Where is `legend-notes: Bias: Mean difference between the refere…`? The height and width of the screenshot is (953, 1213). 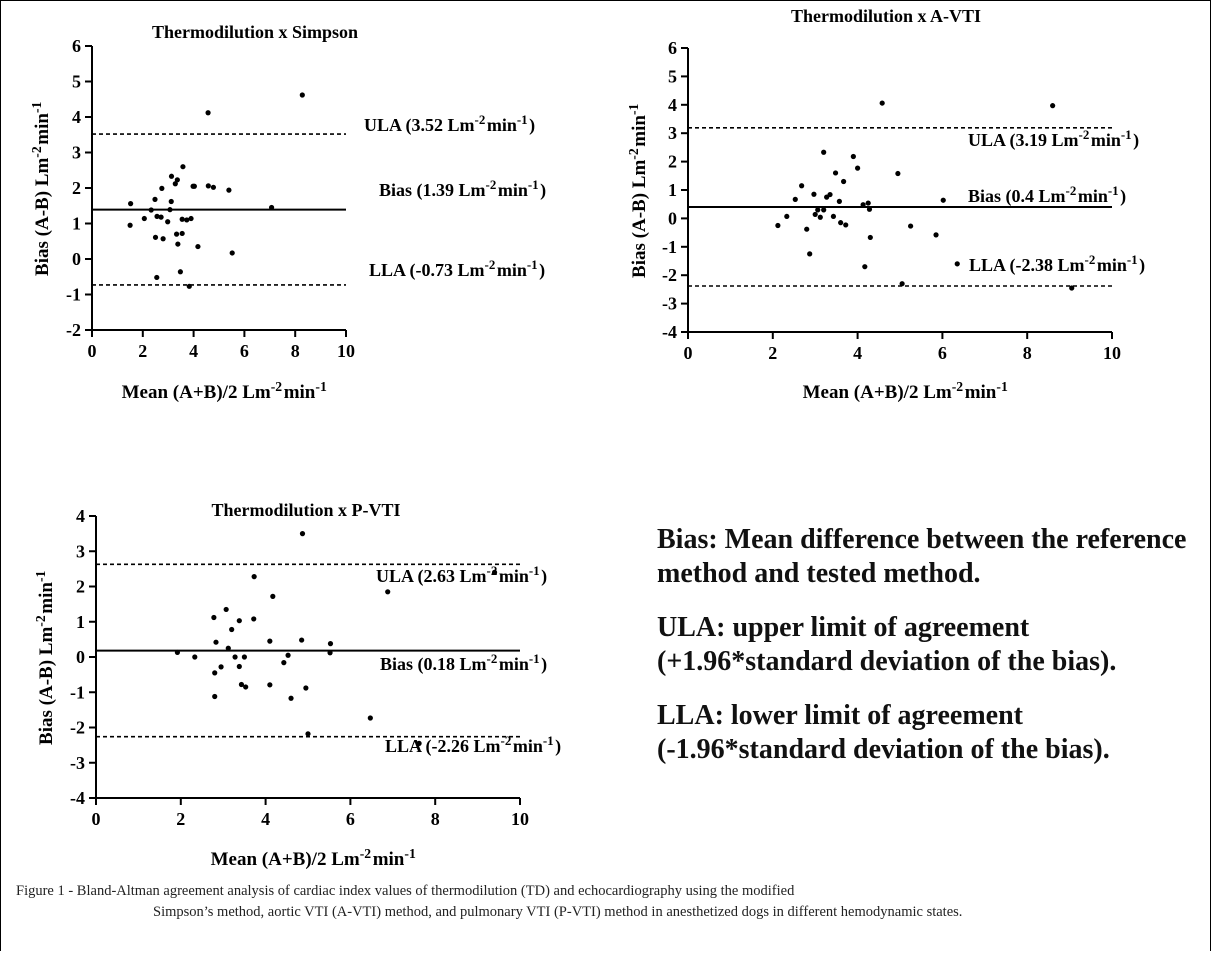 legend-notes: Bias: Mean difference between the refere… is located at coordinates (935, 655).